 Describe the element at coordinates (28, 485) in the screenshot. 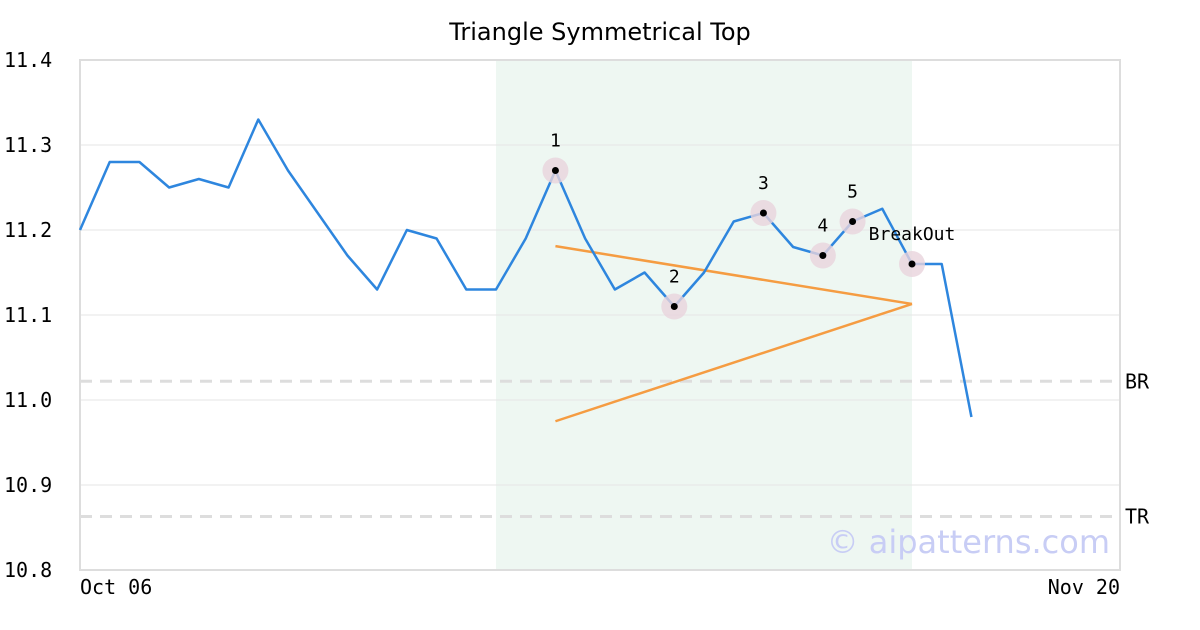

I see `y-tick-label: 10.9` at that location.